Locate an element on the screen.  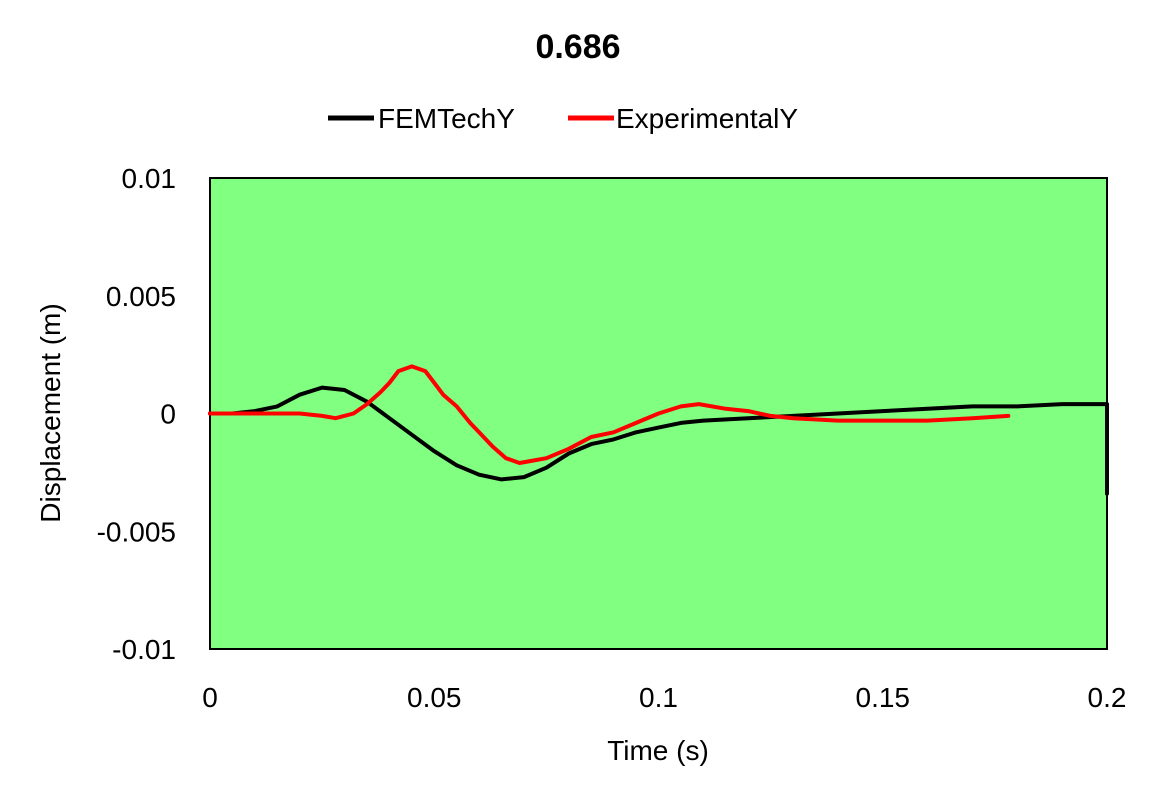
series-layer is located at coordinates (658, 430).